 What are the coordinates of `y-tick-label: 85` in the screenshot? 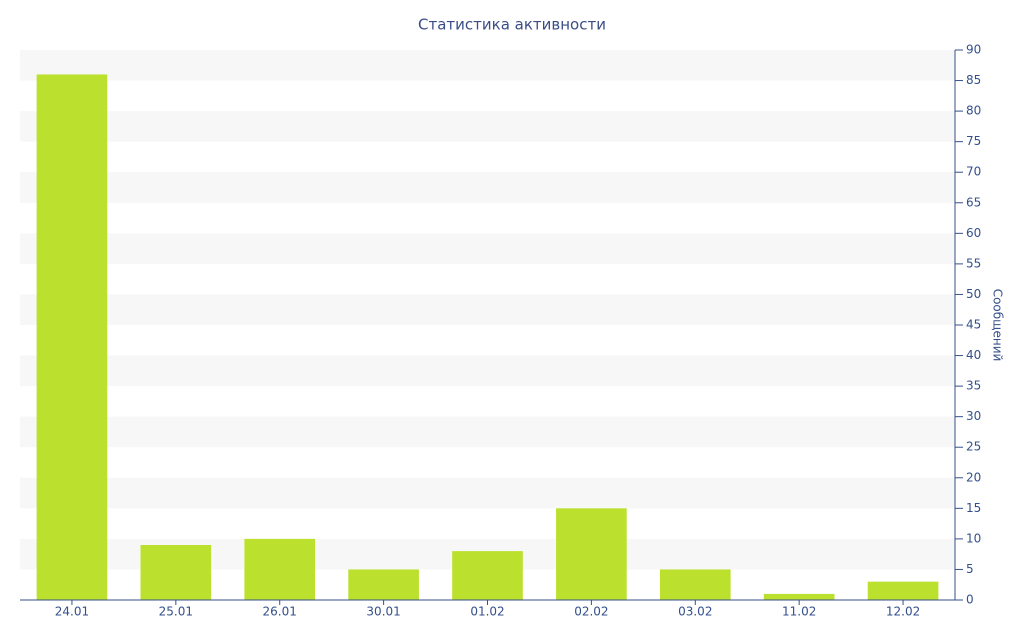 It's located at (973, 80).